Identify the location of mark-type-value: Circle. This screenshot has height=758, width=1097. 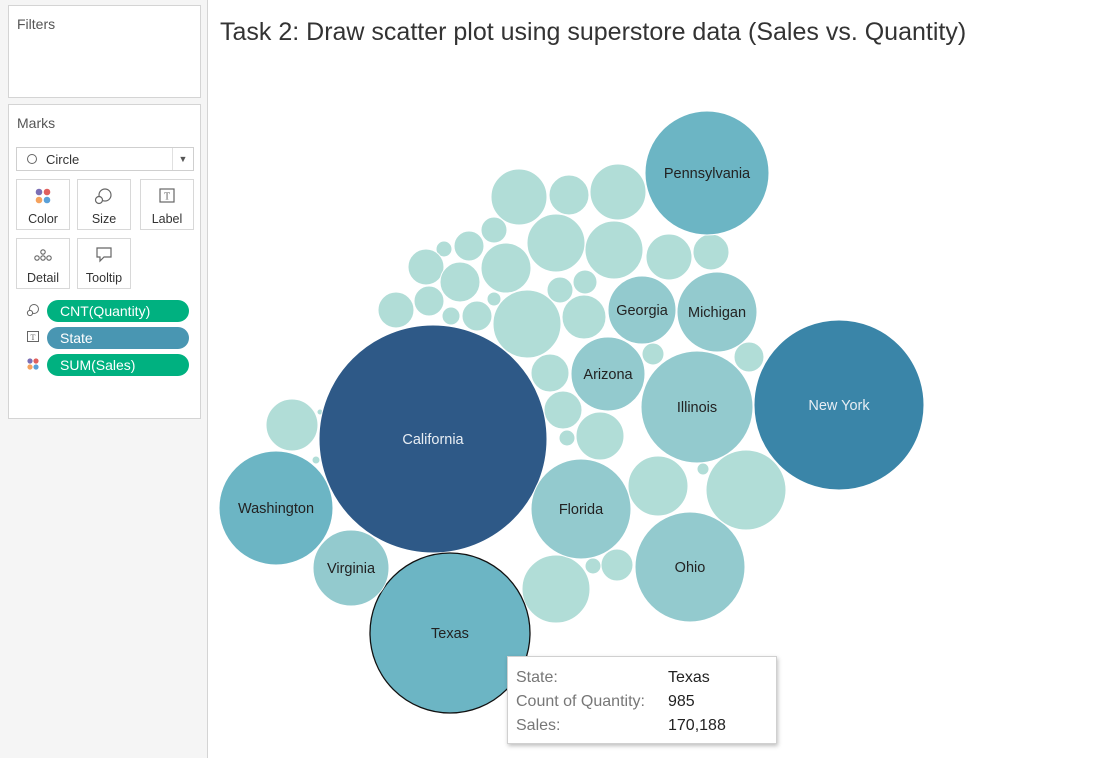
(63, 159).